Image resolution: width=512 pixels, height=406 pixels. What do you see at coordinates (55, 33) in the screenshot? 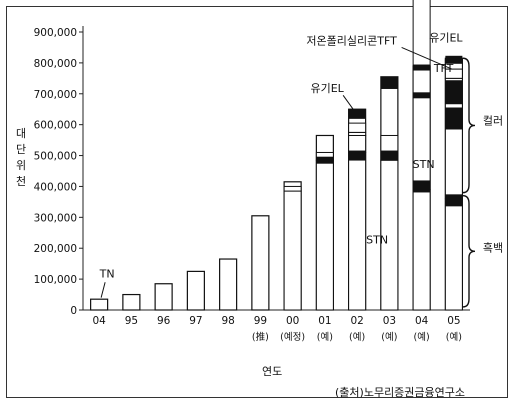
I see `y-tick-label: 900,000` at bounding box center [55, 33].